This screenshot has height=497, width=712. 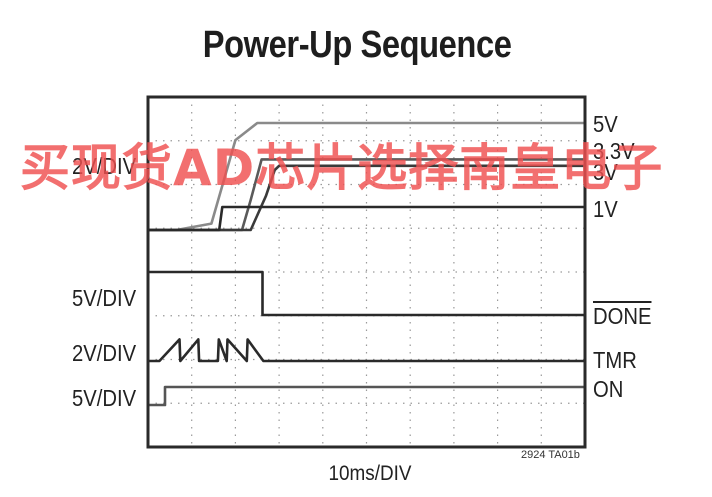 What do you see at coordinates (366, 396) in the screenshot?
I see `trace-on` at bounding box center [366, 396].